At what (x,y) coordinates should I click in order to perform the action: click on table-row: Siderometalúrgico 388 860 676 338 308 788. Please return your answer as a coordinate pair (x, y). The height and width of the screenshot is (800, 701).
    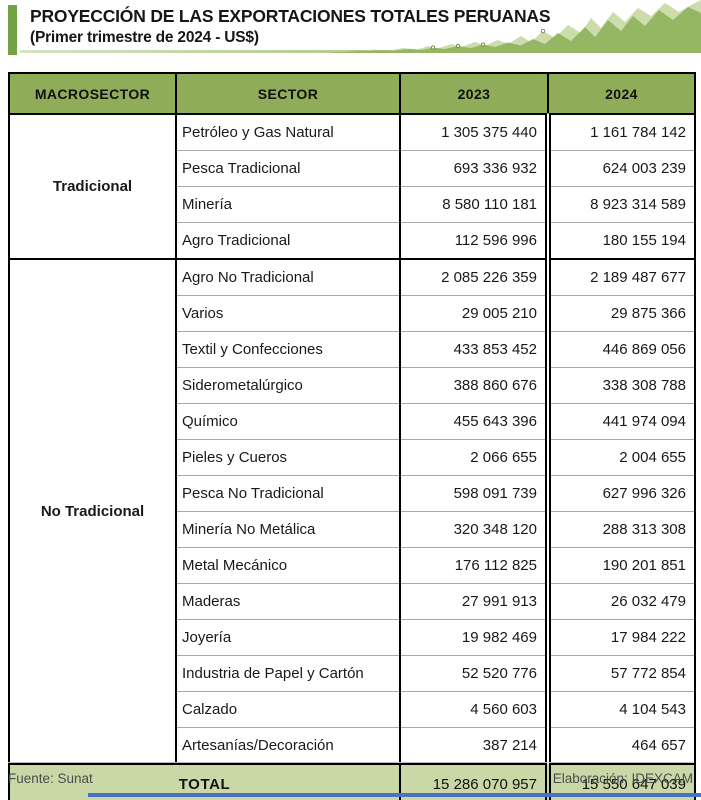
    Looking at the image, I should click on (352, 385).